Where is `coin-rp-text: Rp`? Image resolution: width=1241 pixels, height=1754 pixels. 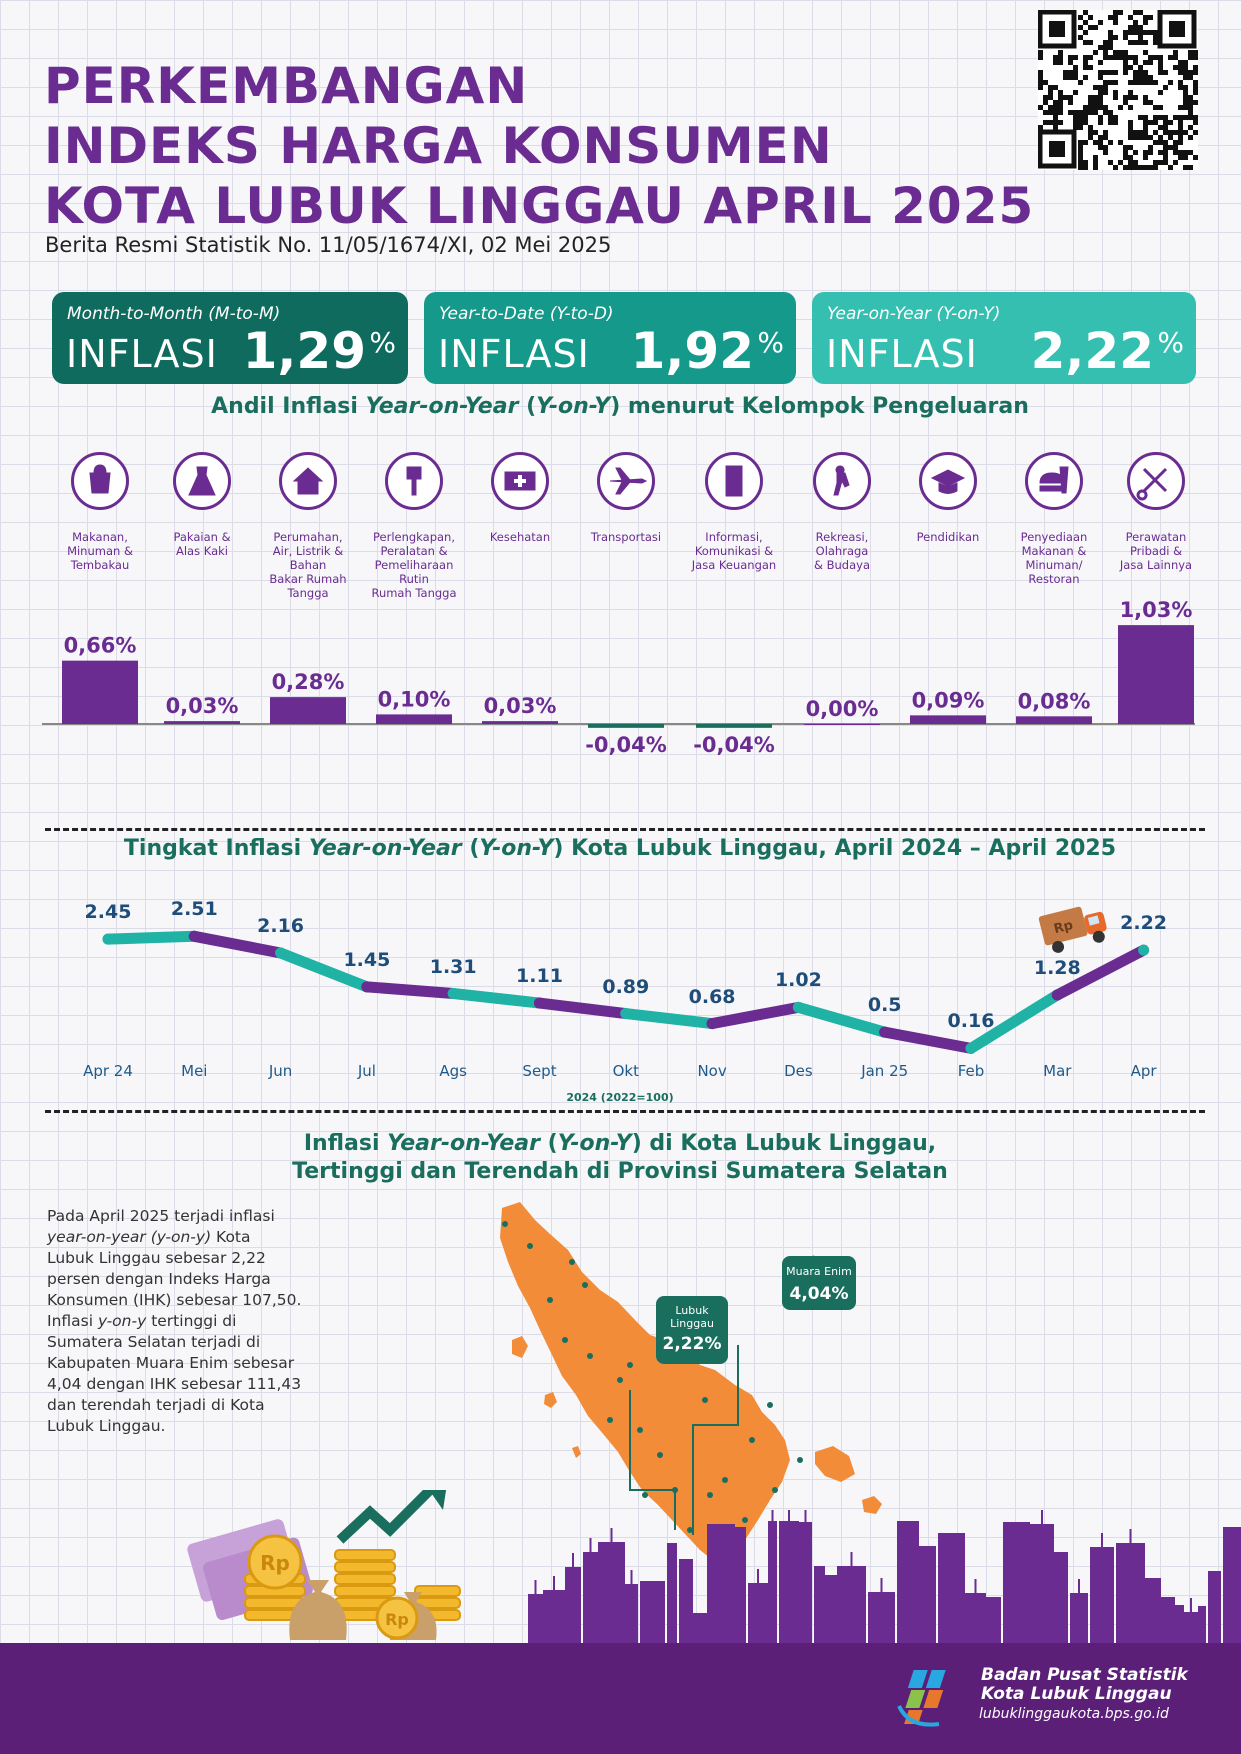
coin-rp-text: Rp is located at coordinates (275, 1563).